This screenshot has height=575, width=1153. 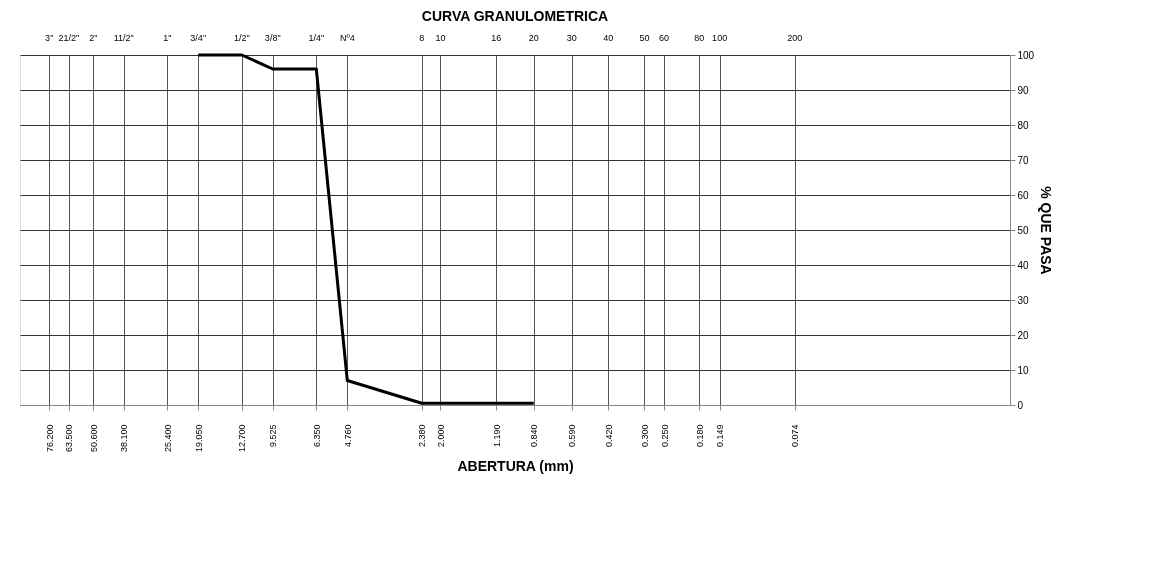 What do you see at coordinates (124, 438) in the screenshot?
I see `x-tick-label: 38.100` at bounding box center [124, 438].